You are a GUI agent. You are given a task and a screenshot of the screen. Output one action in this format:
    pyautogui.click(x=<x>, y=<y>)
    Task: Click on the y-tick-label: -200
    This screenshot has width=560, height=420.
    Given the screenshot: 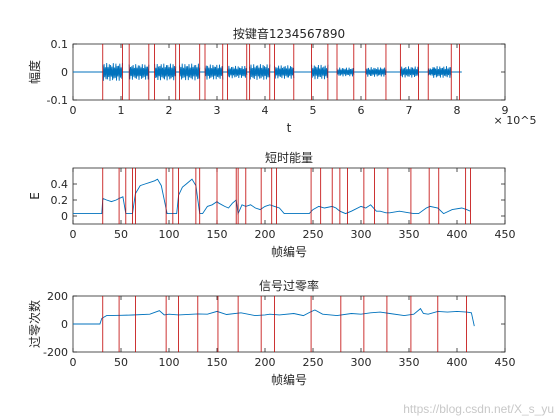 What is the action you would take?
    pyautogui.click(x=55, y=352)
    